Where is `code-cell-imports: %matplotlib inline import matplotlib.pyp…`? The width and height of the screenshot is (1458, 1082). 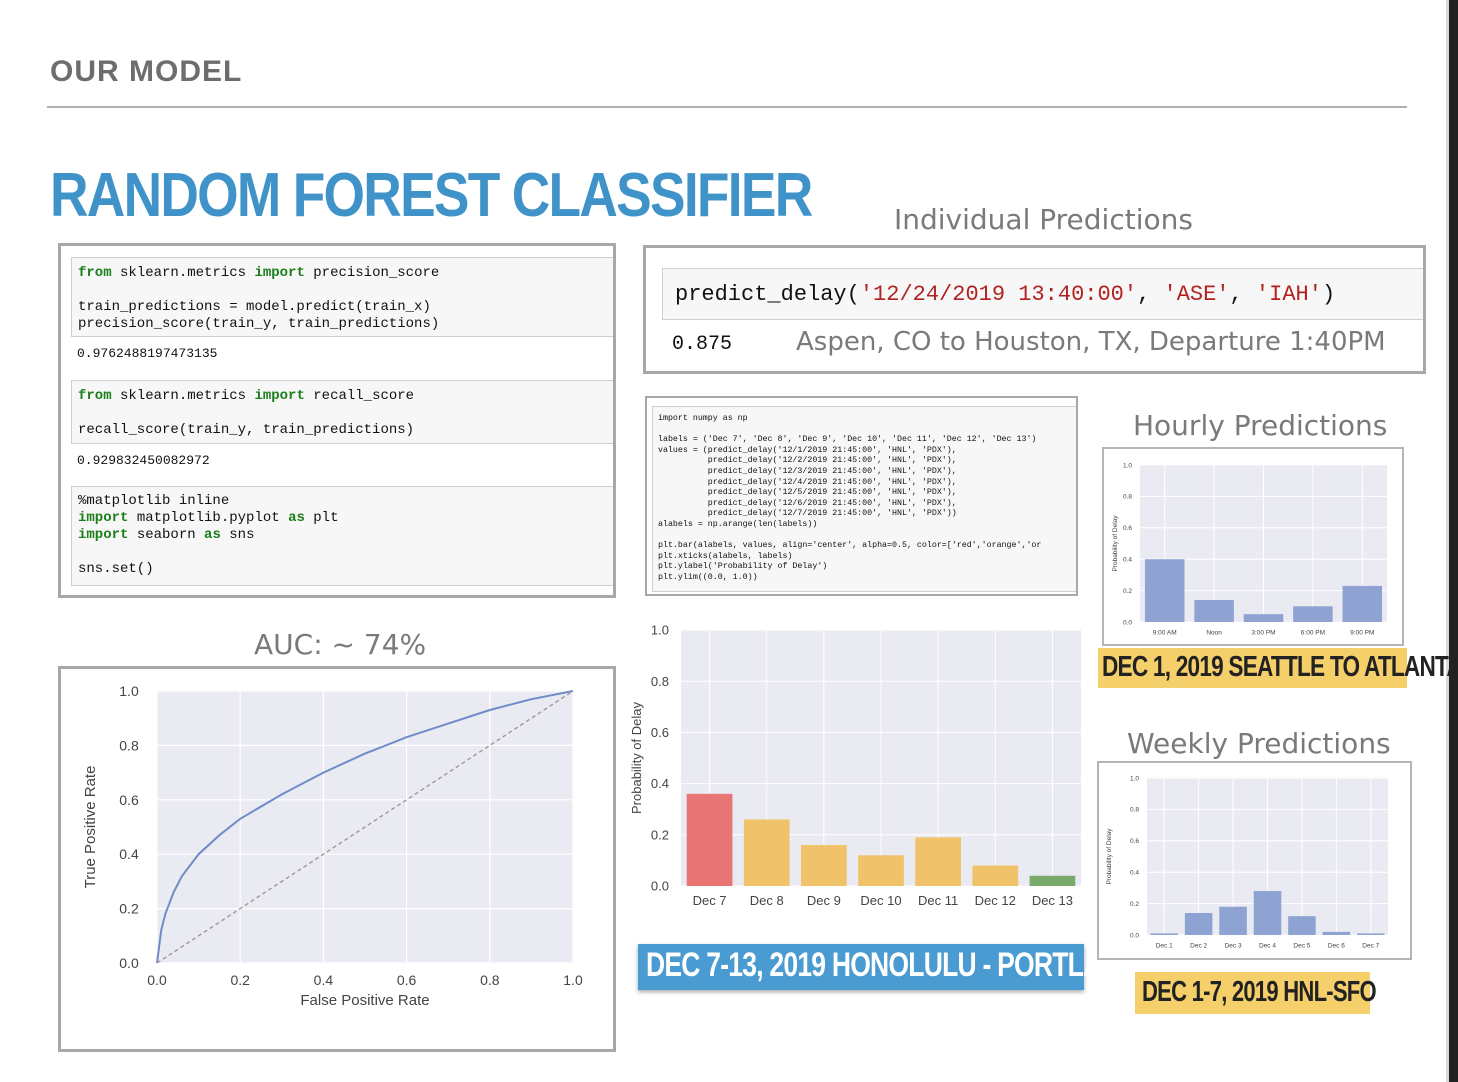
code-cell-imports: %matplotlib inline import matplotlib.pyp… is located at coordinates (342, 536).